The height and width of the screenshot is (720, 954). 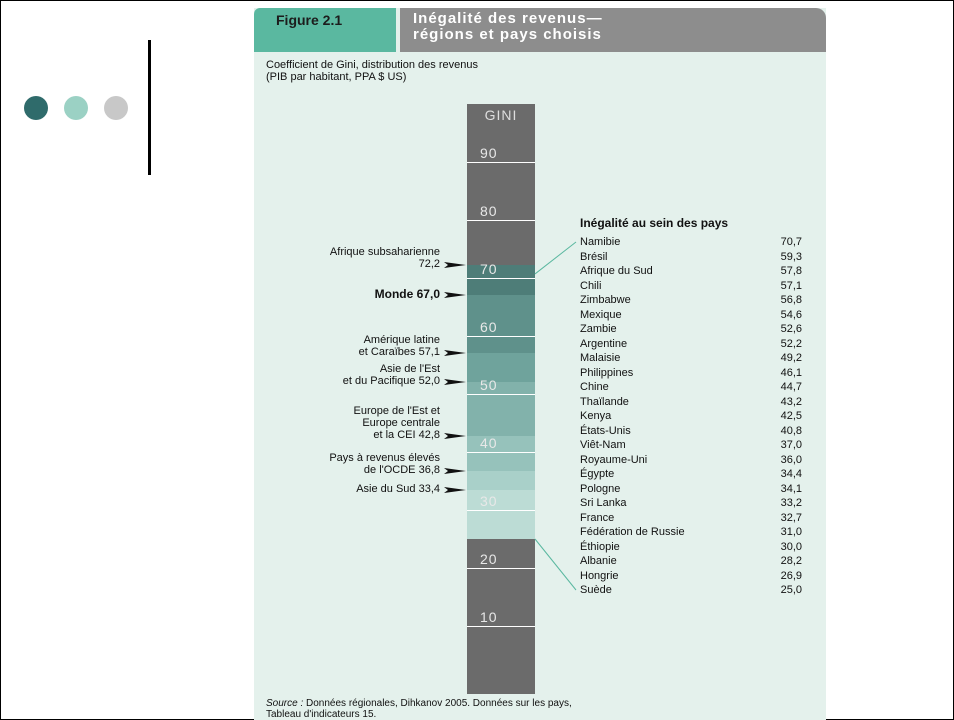 I want to click on country-name: Hongrie, so click(x=599, y=575).